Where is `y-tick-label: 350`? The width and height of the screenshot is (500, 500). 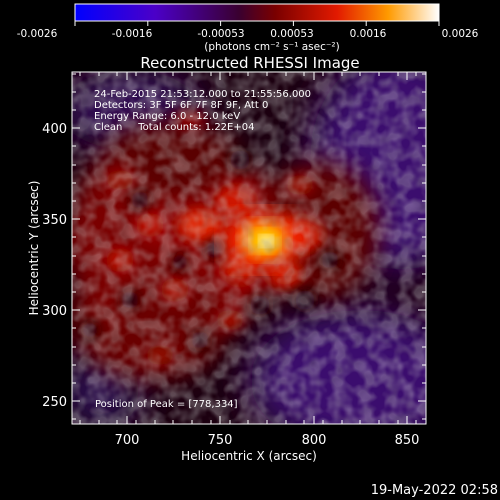
y-tick-label: 350 is located at coordinates (54, 220).